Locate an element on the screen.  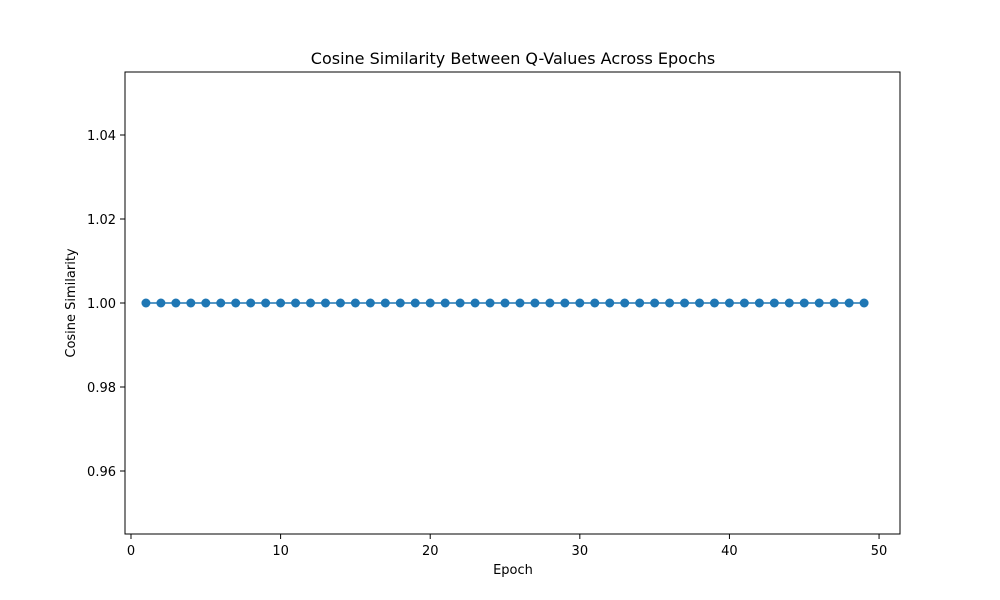
y-tick-label: 1.02 is located at coordinates (101, 220).